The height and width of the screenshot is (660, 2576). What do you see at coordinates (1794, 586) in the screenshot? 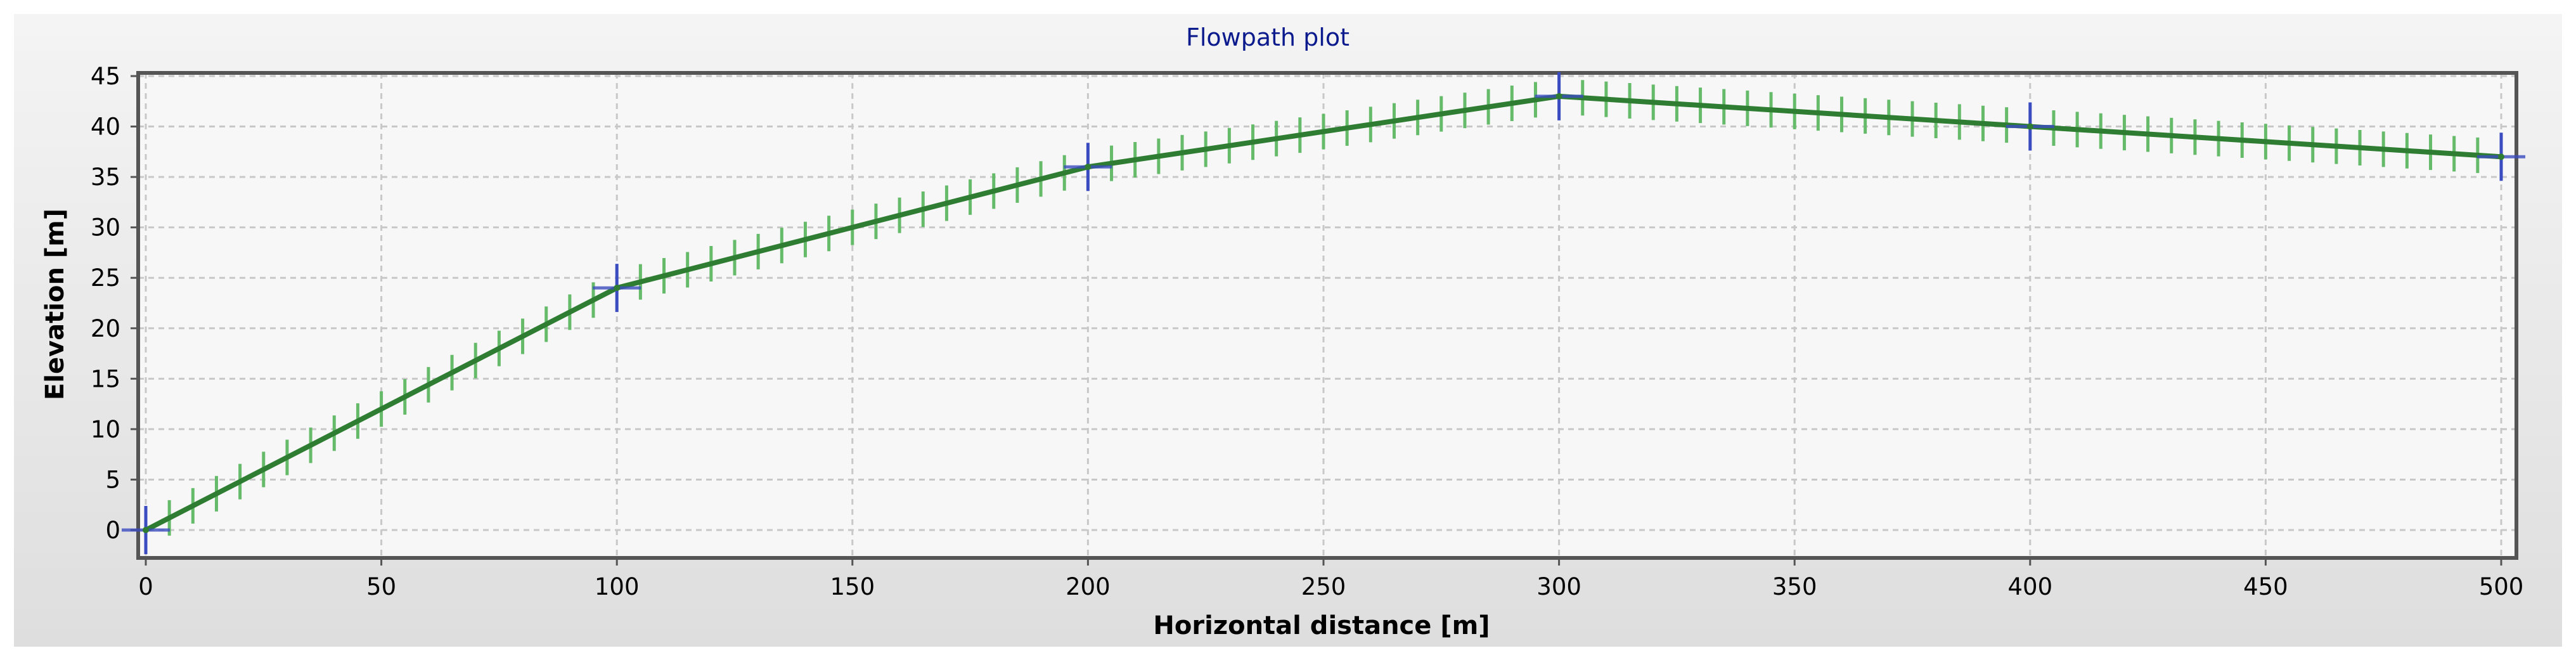
I see `x-tick-label: 350` at bounding box center [1794, 586].